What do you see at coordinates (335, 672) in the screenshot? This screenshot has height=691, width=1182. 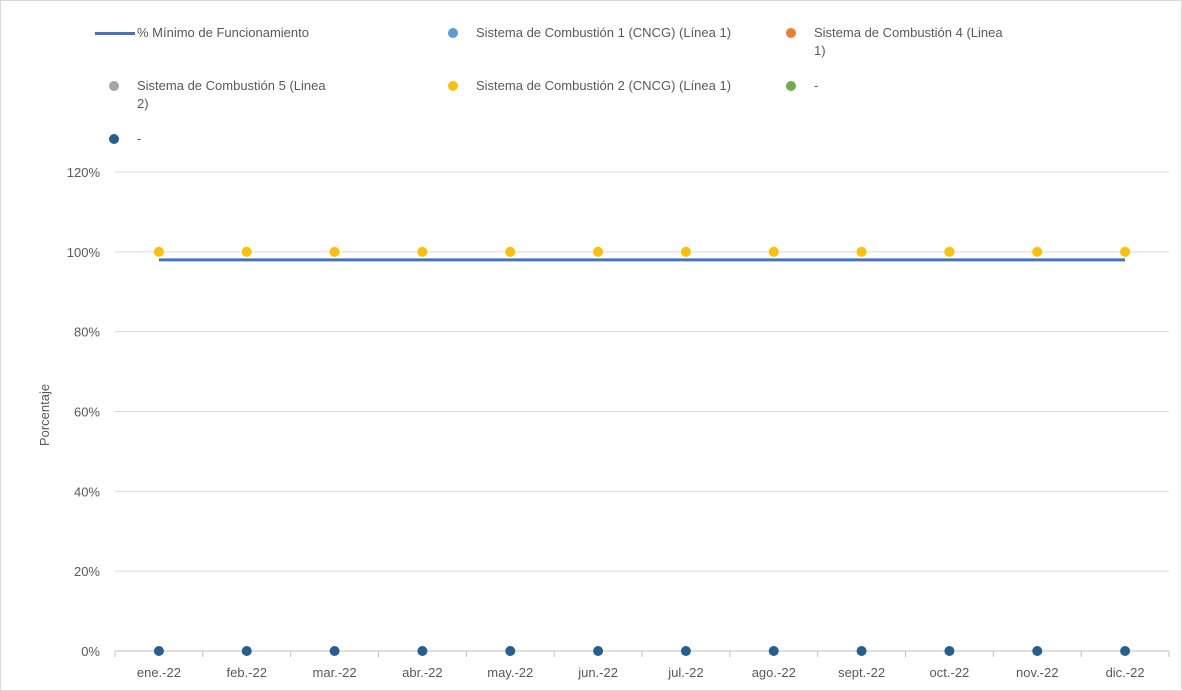 I see `x-tick-label: mar.-22` at bounding box center [335, 672].